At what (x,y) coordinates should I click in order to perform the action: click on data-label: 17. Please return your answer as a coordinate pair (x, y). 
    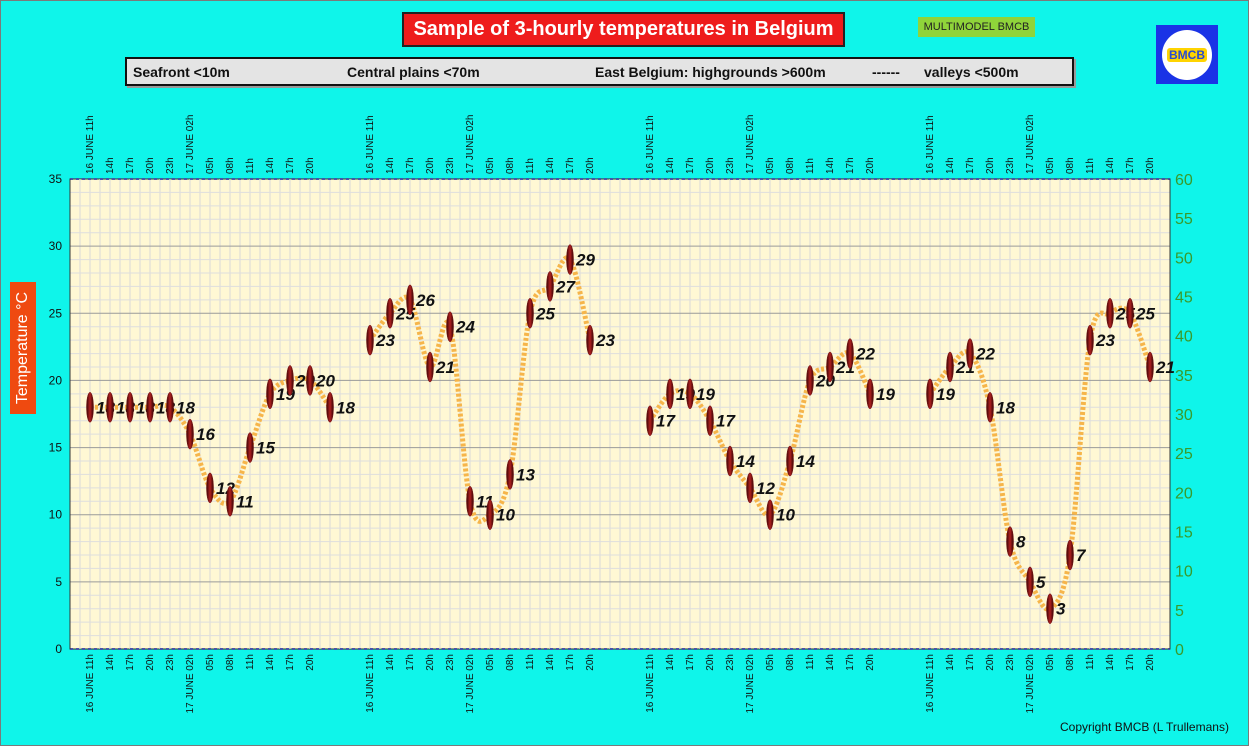
    Looking at the image, I should click on (666, 421).